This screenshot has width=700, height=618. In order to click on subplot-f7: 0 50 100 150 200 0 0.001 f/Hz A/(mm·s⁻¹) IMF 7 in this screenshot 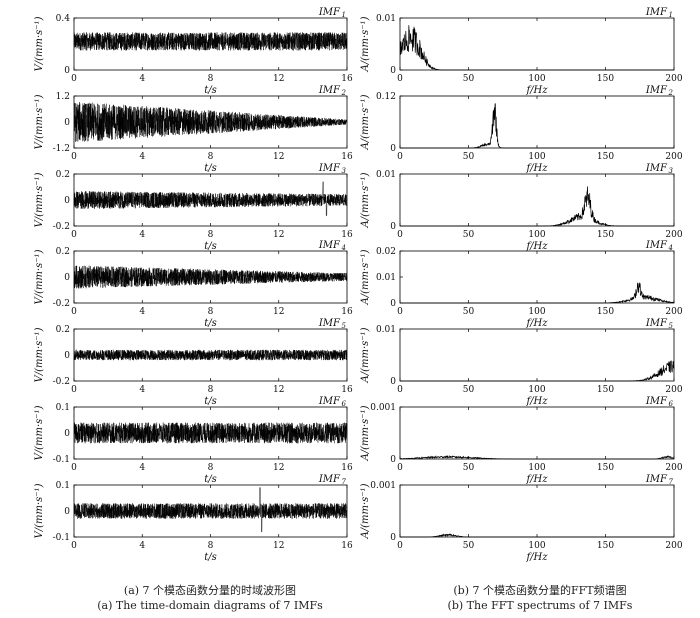, I will do `click(521, 518)`.